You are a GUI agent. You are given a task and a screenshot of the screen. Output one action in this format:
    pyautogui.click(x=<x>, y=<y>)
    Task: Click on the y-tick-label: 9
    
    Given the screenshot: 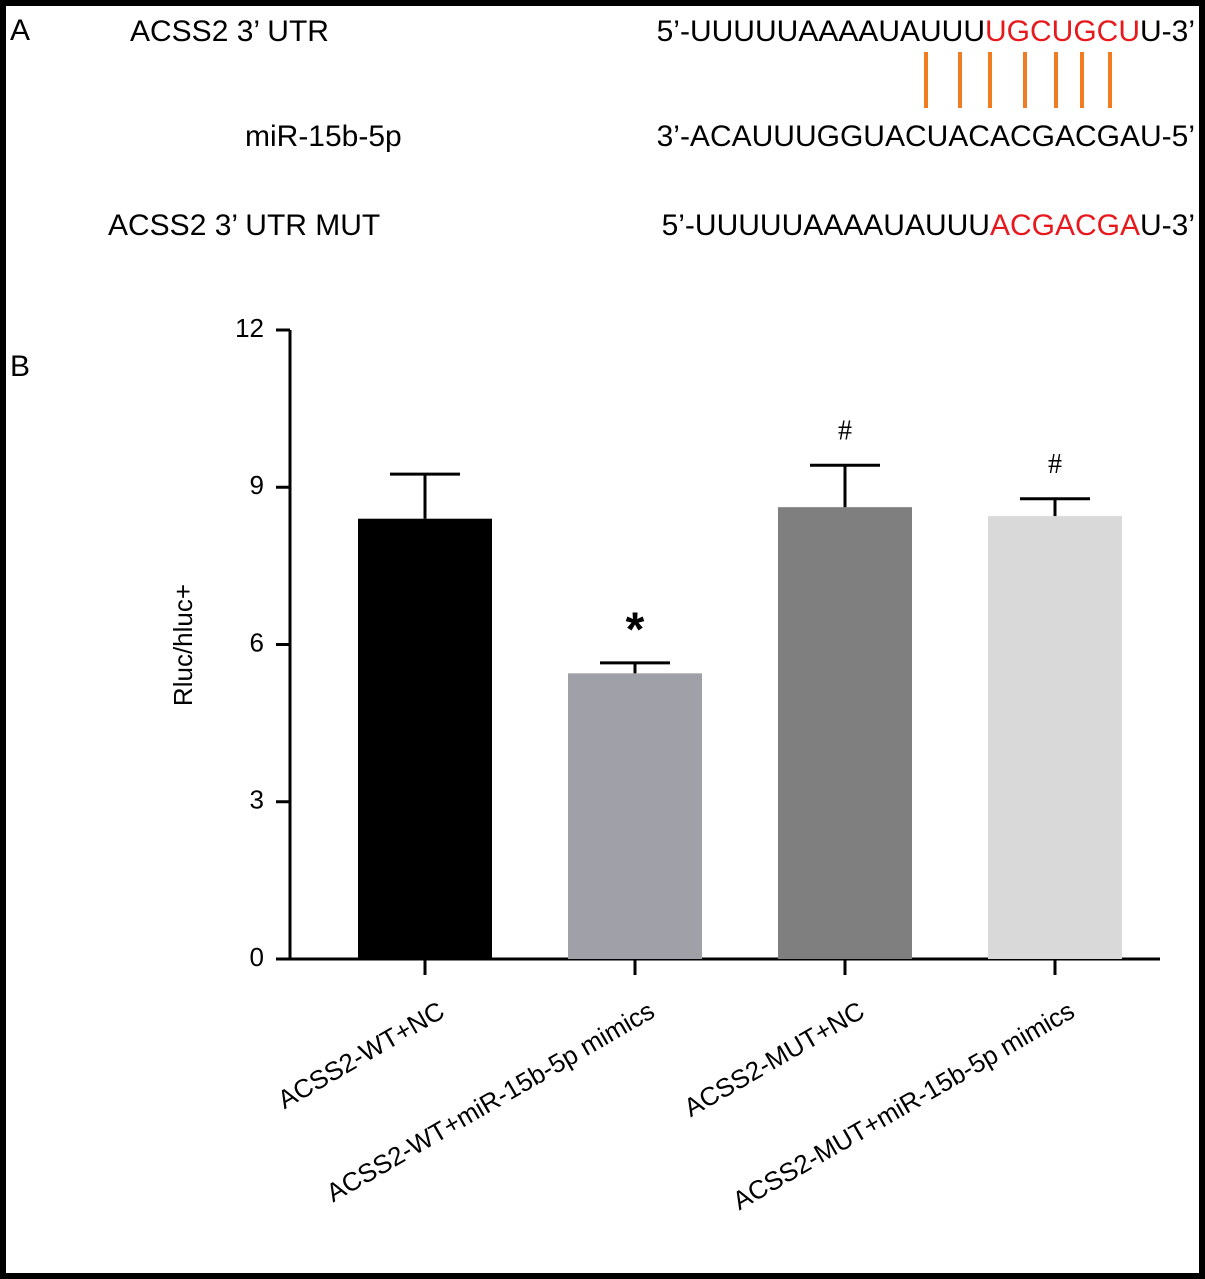 What is the action you would take?
    pyautogui.click(x=257, y=485)
    